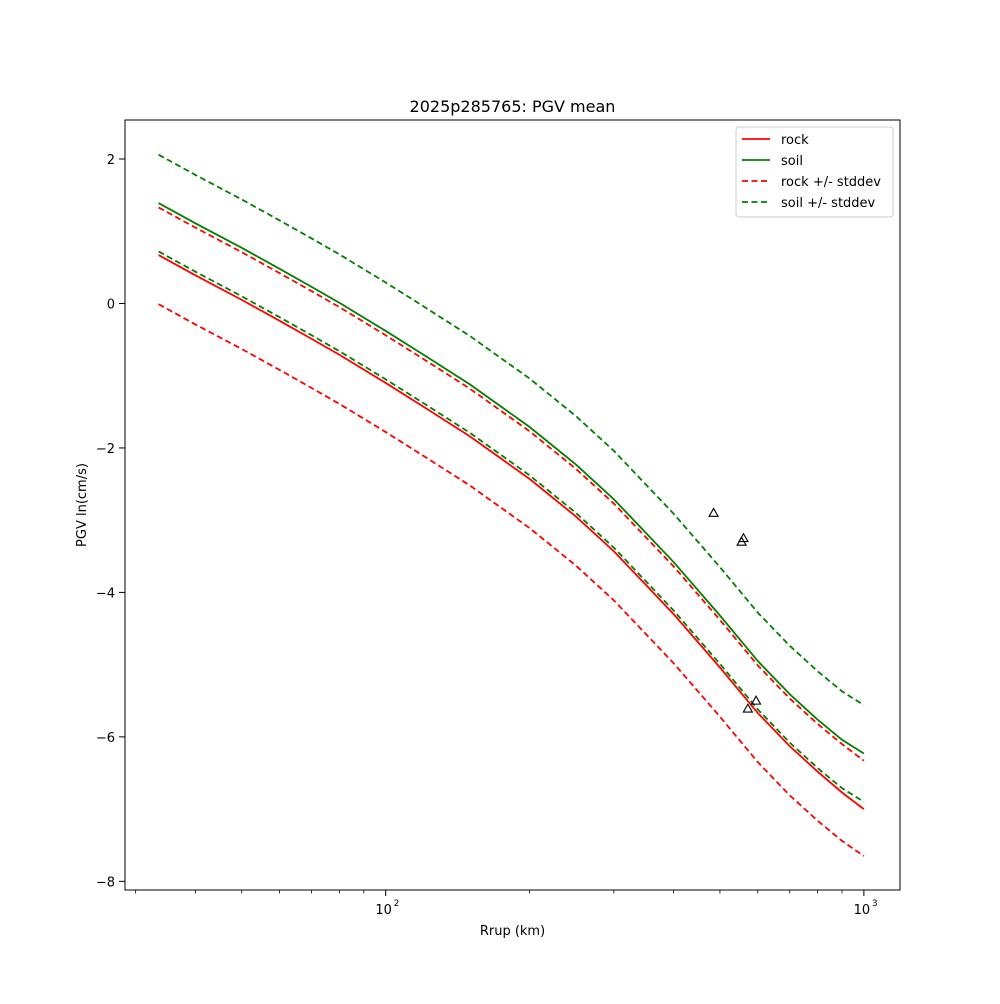 This screenshot has height=1004, width=1000. Describe the element at coordinates (397, 904) in the screenshot. I see `x-tick-exponent-1: 2` at that location.